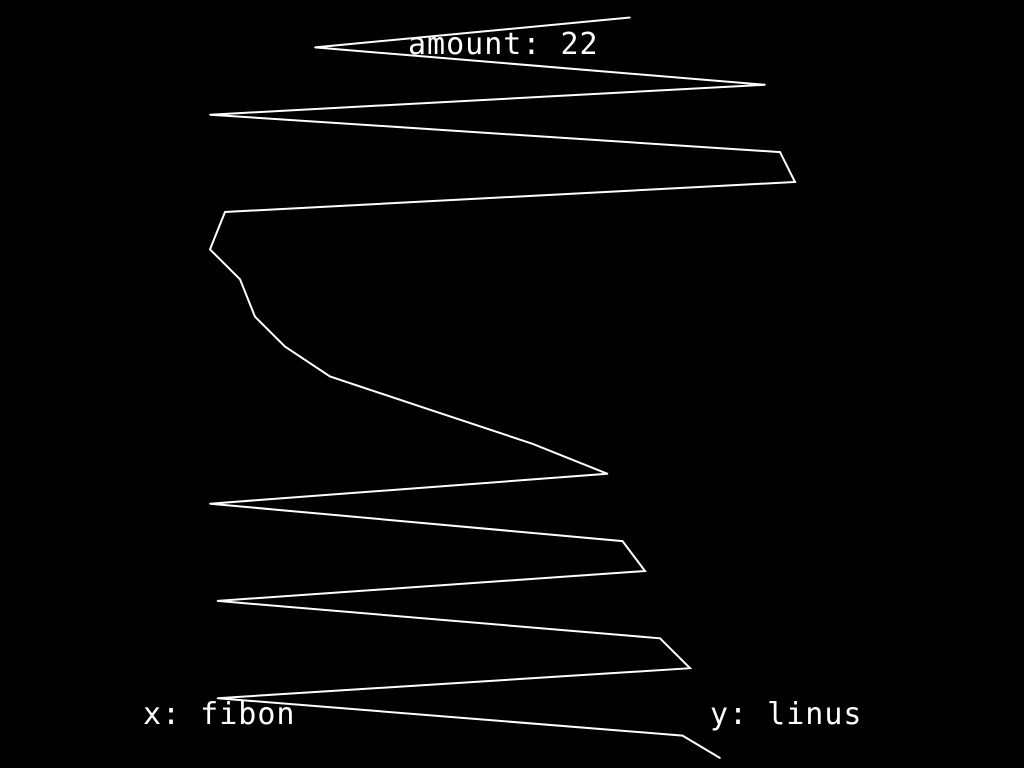 The image size is (1024, 768). What do you see at coordinates (503, 44) in the screenshot?
I see `amount-title: amount: 22` at bounding box center [503, 44].